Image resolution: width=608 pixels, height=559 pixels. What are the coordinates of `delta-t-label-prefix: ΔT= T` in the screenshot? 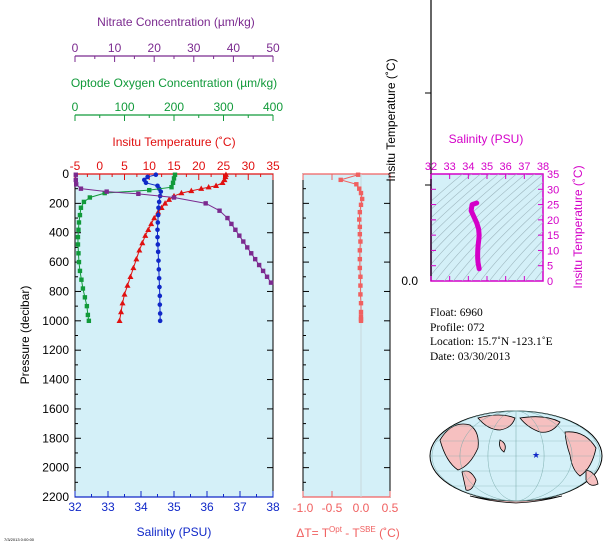 It's located at (312, 533).